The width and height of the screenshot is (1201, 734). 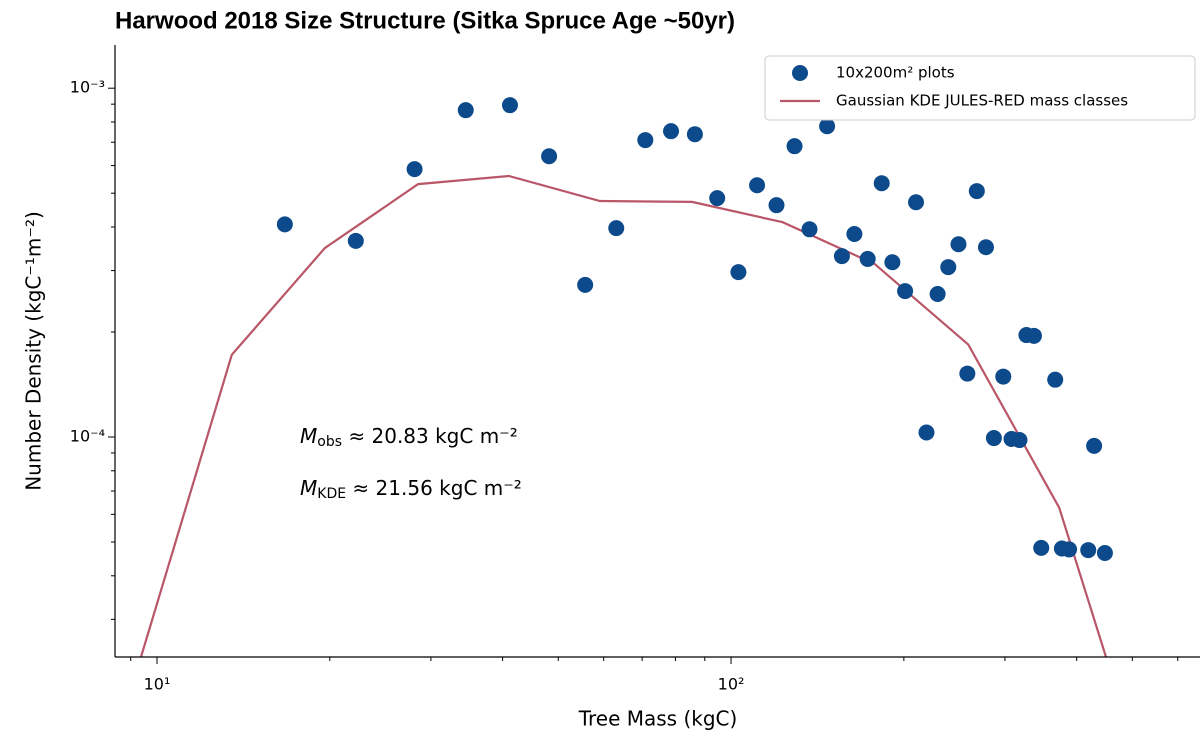 I want to click on legend-label: Gaussian KDE JULES-RED mass classes, so click(x=982, y=101).